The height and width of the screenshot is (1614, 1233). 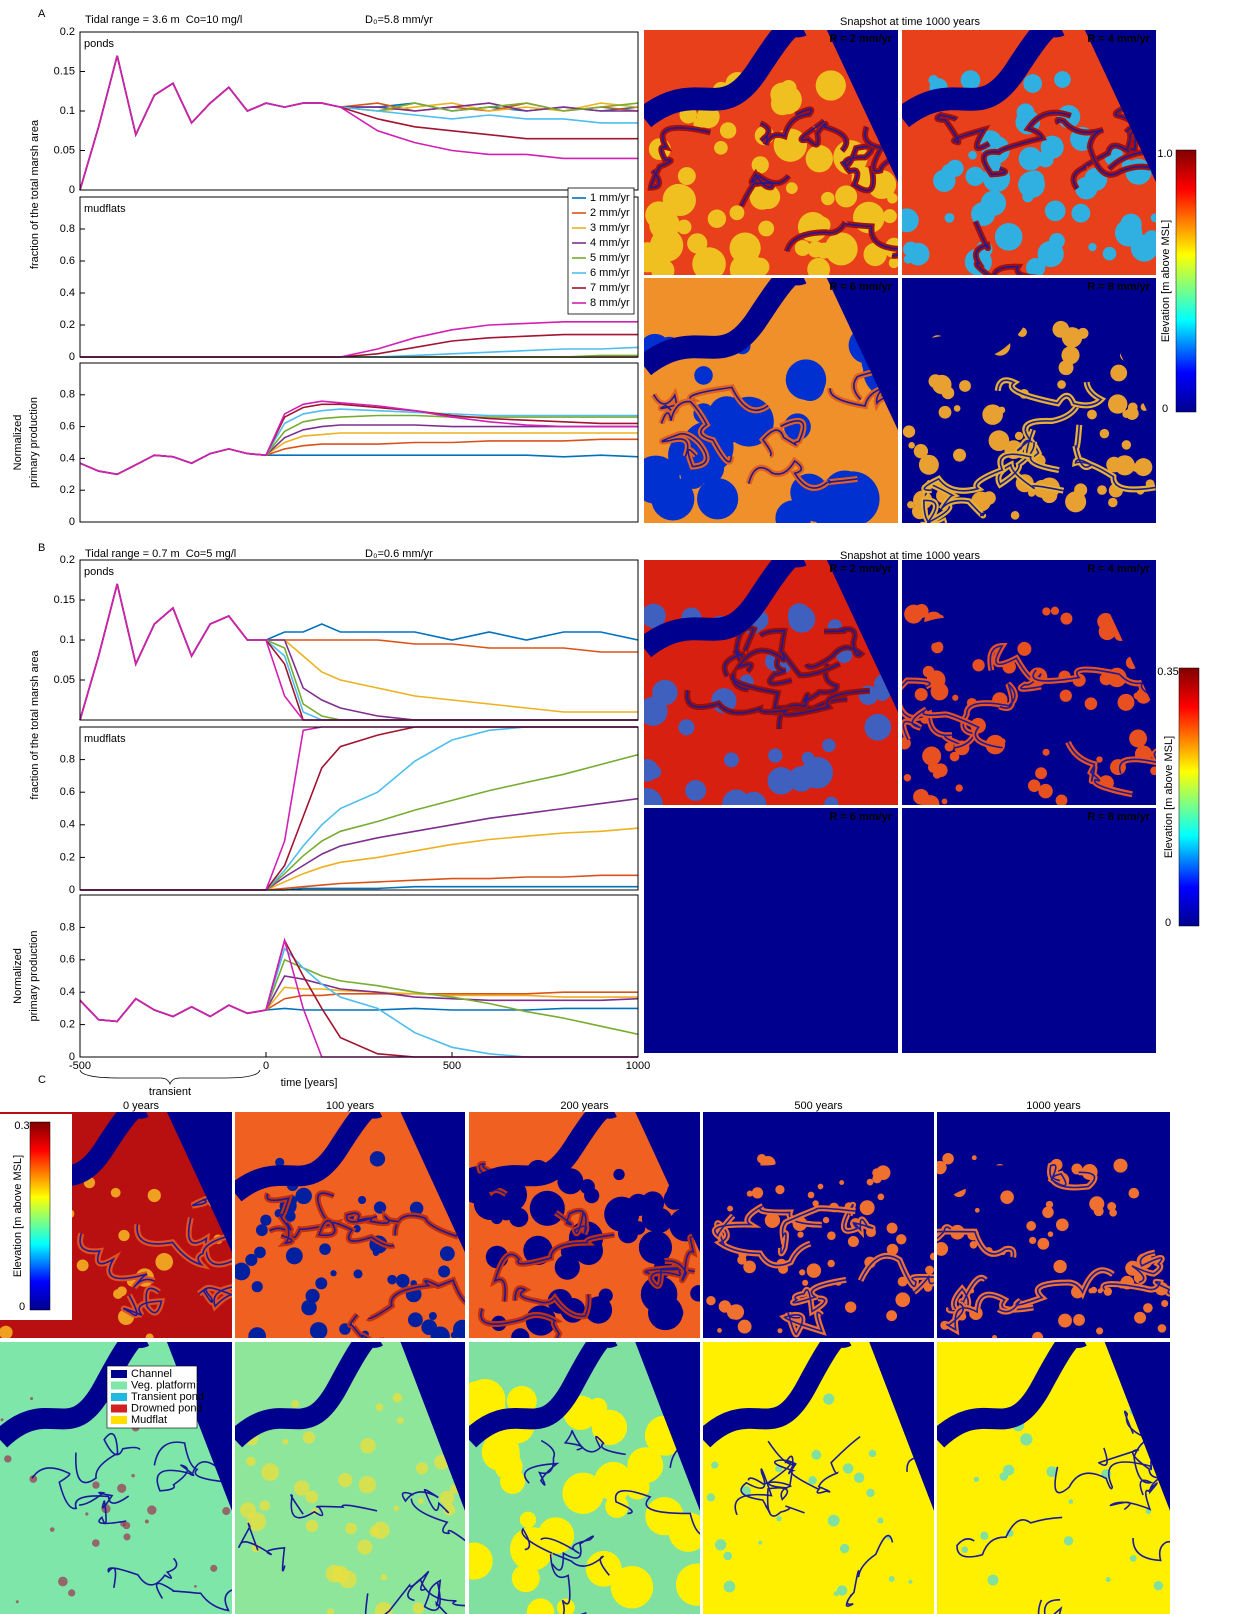 What do you see at coordinates (1168, 923) in the screenshot?
I see `colorbar-bottom: 0` at bounding box center [1168, 923].